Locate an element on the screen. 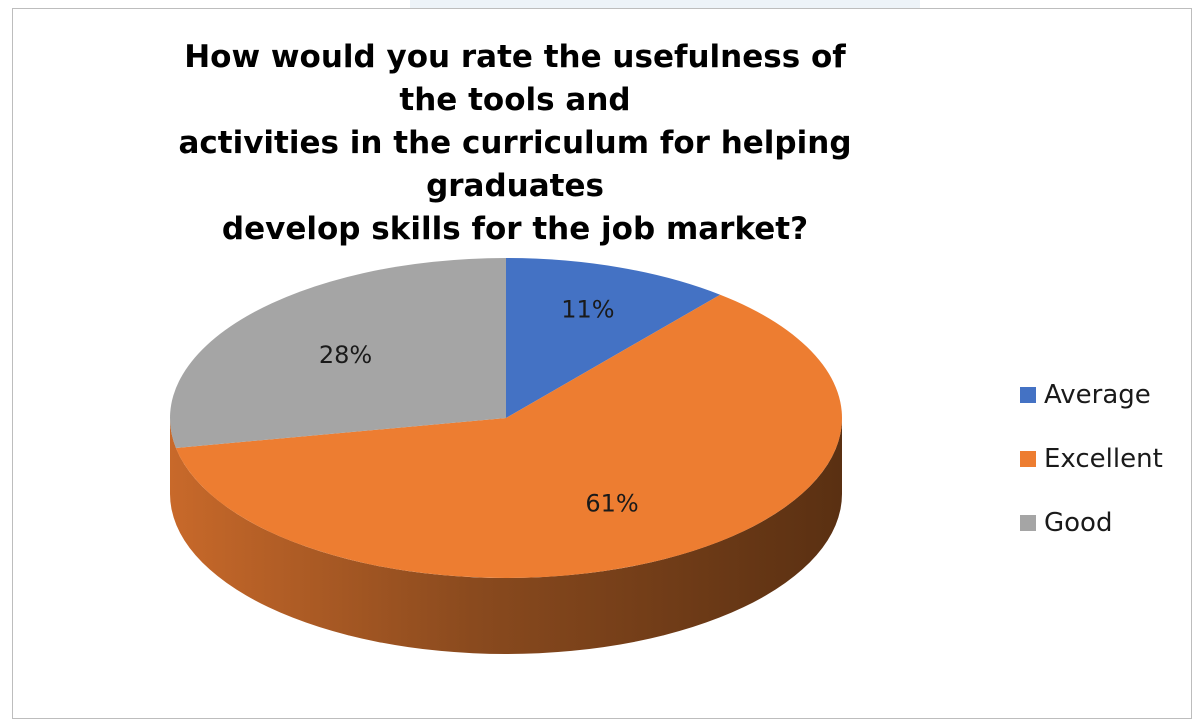 The image size is (1196, 723). legend-item-excellent: Excellent is located at coordinates (1091, 474).